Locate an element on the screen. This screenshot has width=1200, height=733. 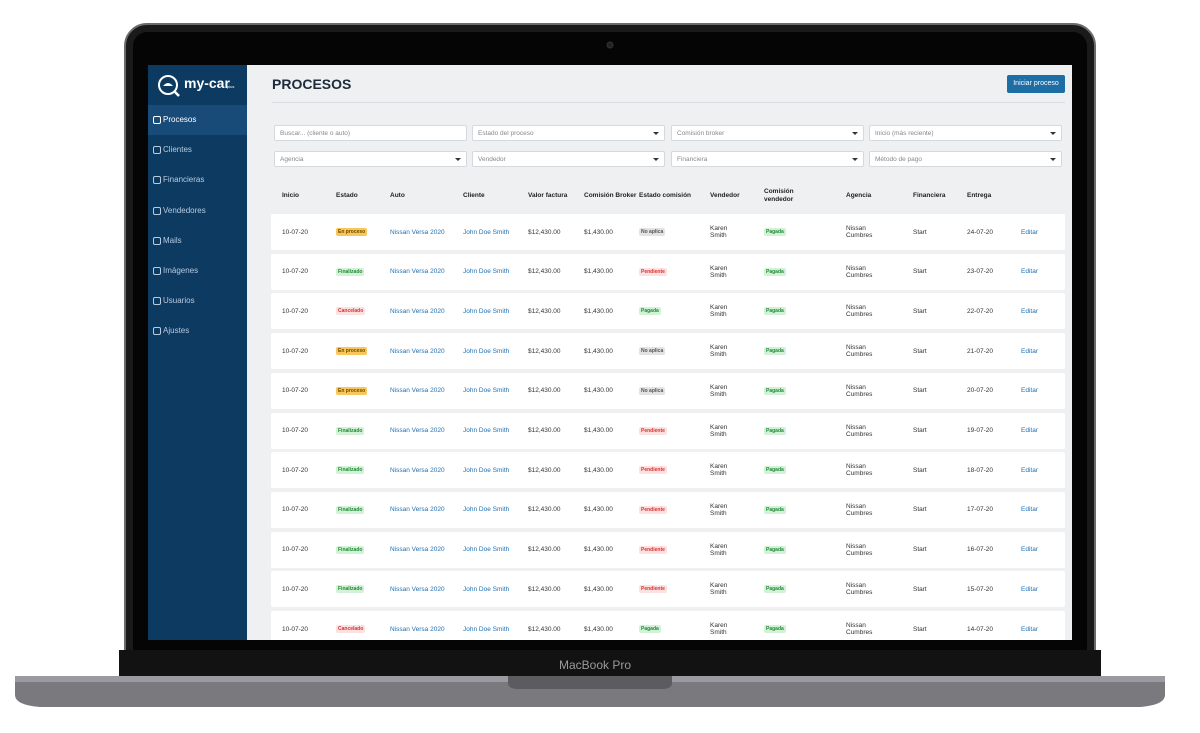
status-badge: Cancelado is located at coordinates (351, 629).